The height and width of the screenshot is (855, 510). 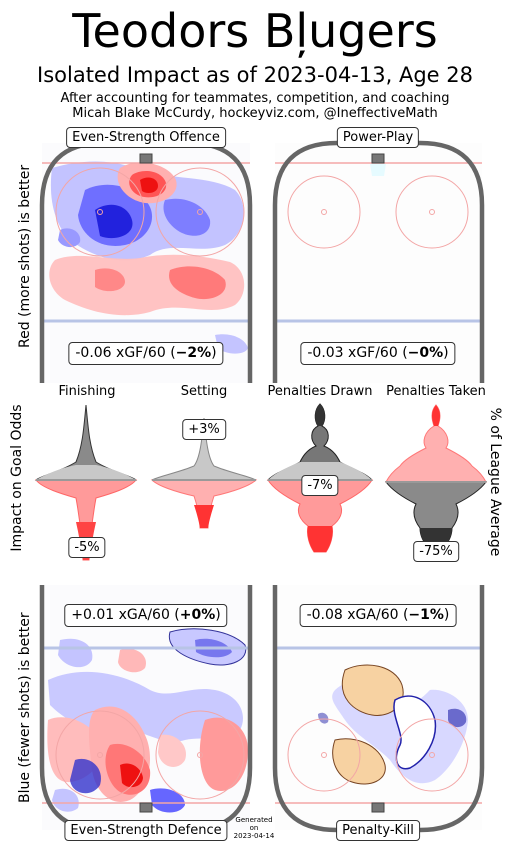 What do you see at coordinates (436, 476) in the screenshot?
I see `penalties-taken-violin` at bounding box center [436, 476].